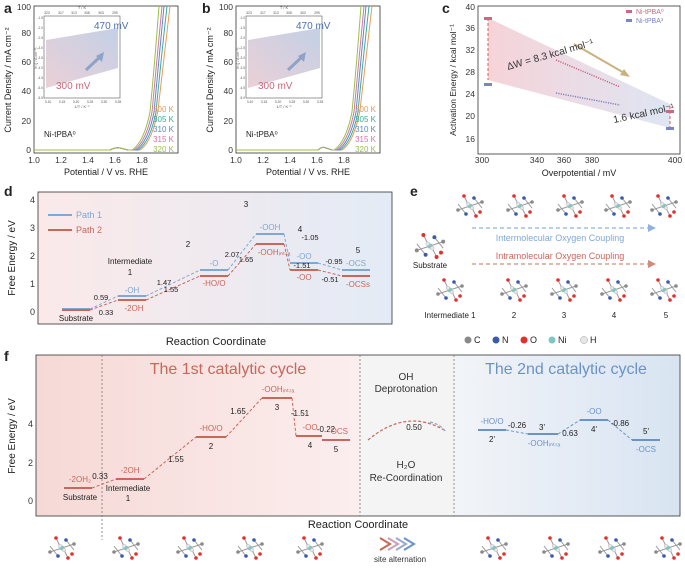  Describe the element at coordinates (41, 98) in the screenshot. I see `svg-text: -5.5` at that location.